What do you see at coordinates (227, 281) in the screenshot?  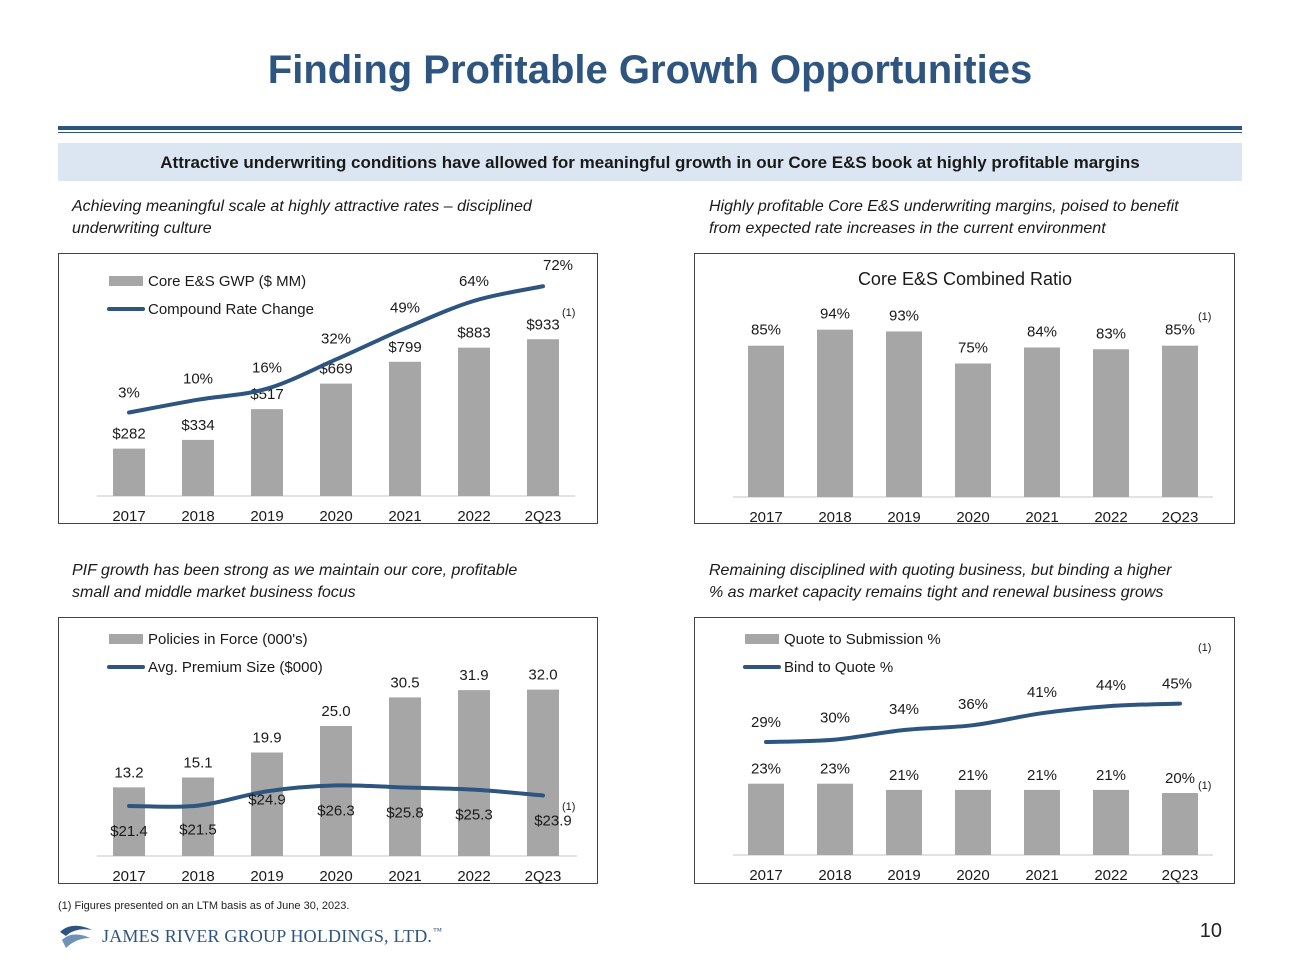 I see `legend-label: Core E&S GWP ($ MM)` at bounding box center [227, 281].